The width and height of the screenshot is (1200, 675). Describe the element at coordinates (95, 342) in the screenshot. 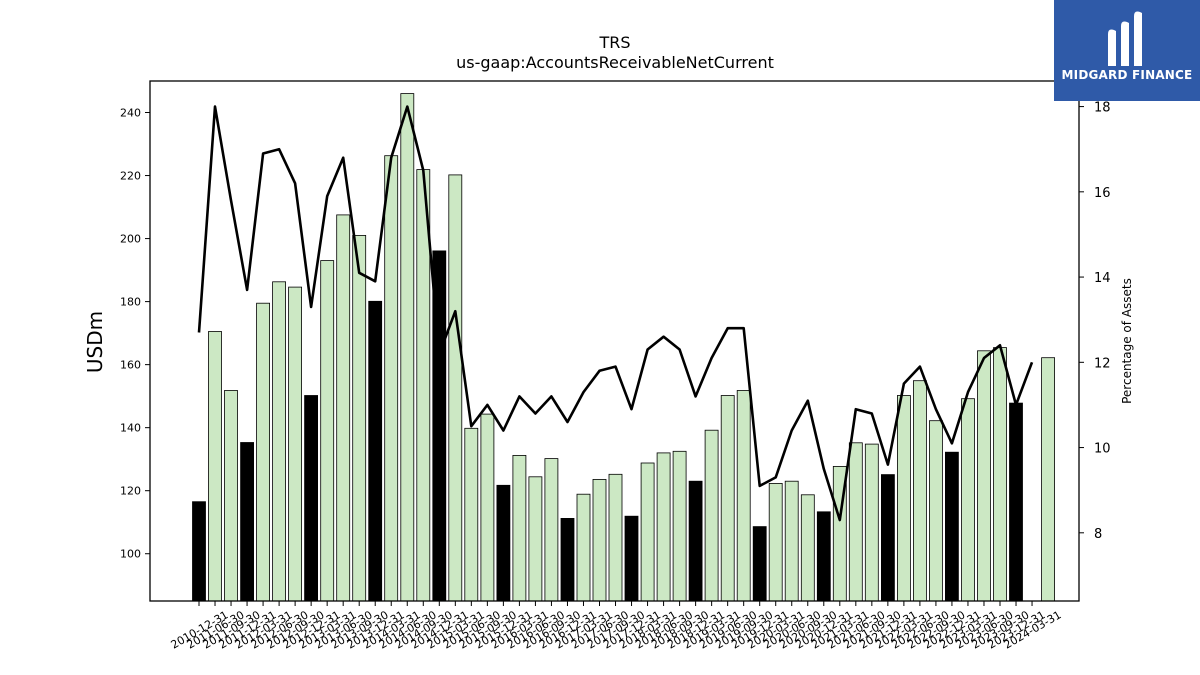

I see `y-axis-left-label: USDm` at that location.